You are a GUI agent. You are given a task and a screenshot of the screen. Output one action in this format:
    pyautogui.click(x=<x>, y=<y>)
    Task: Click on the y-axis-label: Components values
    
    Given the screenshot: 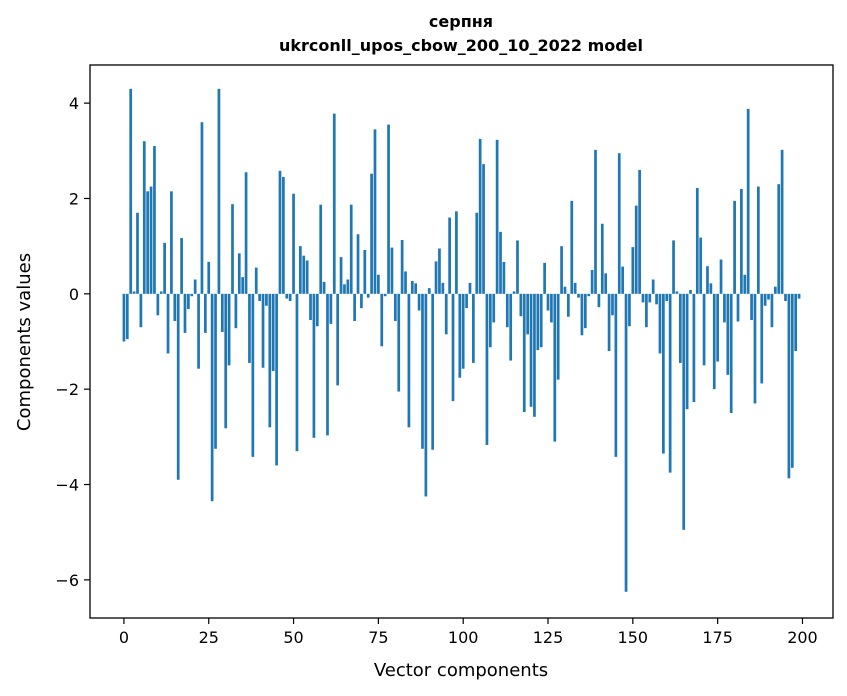 What is the action you would take?
    pyautogui.click(x=24, y=342)
    